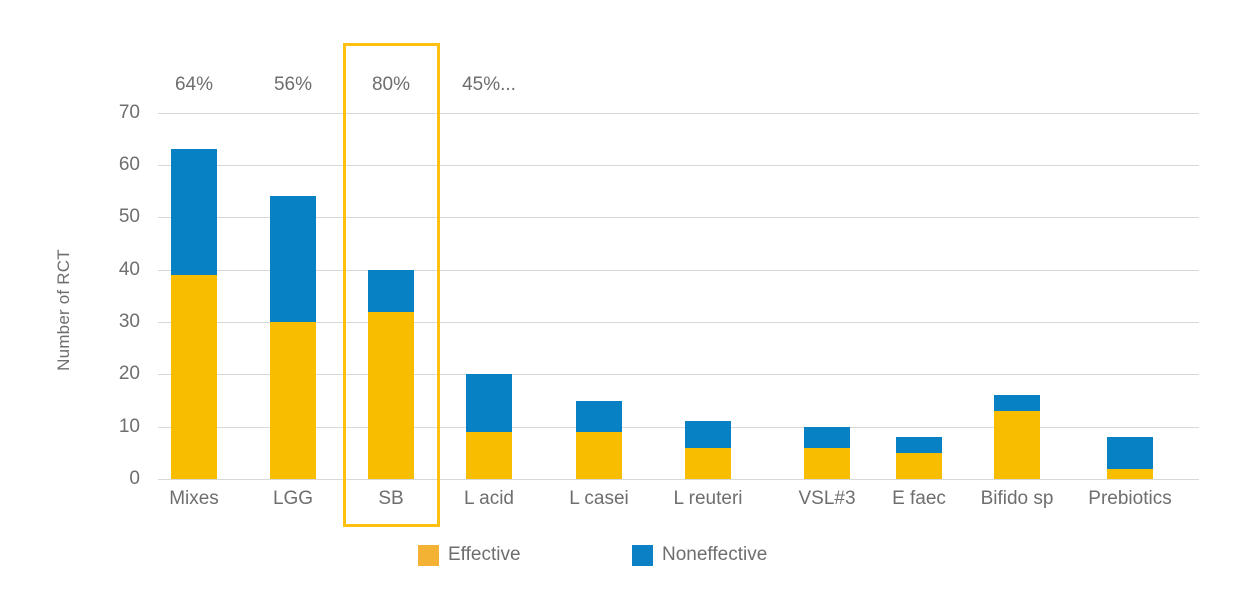  I want to click on y-axis-title: Number of RCT, so click(63, 310).